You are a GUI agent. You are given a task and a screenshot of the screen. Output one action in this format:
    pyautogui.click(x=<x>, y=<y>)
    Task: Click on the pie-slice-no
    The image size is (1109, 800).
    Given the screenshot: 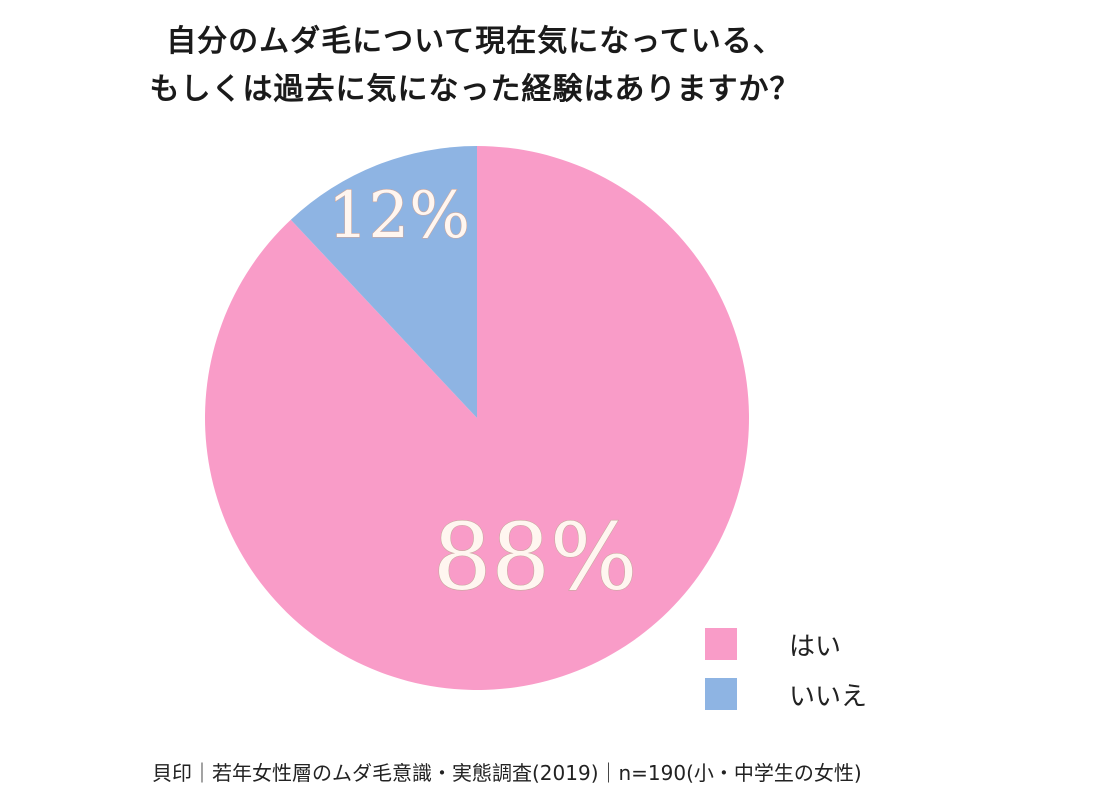 What is the action you would take?
    pyautogui.click(x=383, y=282)
    